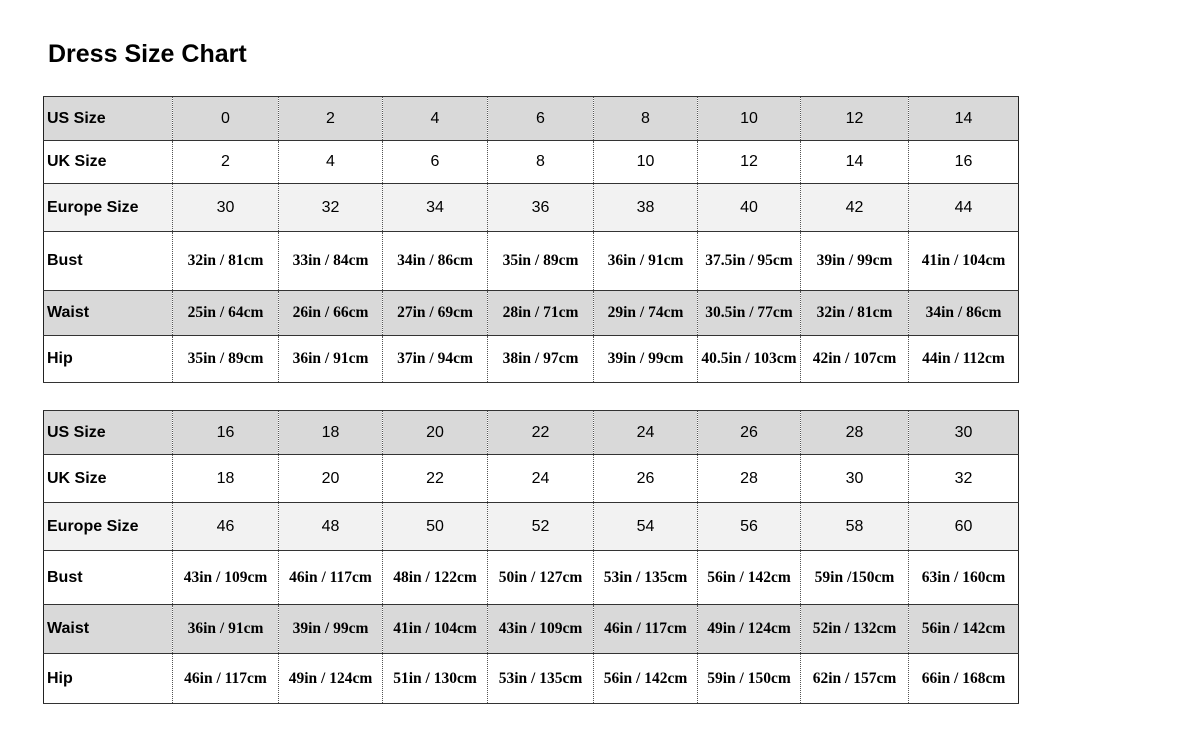 The height and width of the screenshot is (741, 1200). Describe the element at coordinates (963, 577) in the screenshot. I see `table-cell: 63in / 160cm` at that location.